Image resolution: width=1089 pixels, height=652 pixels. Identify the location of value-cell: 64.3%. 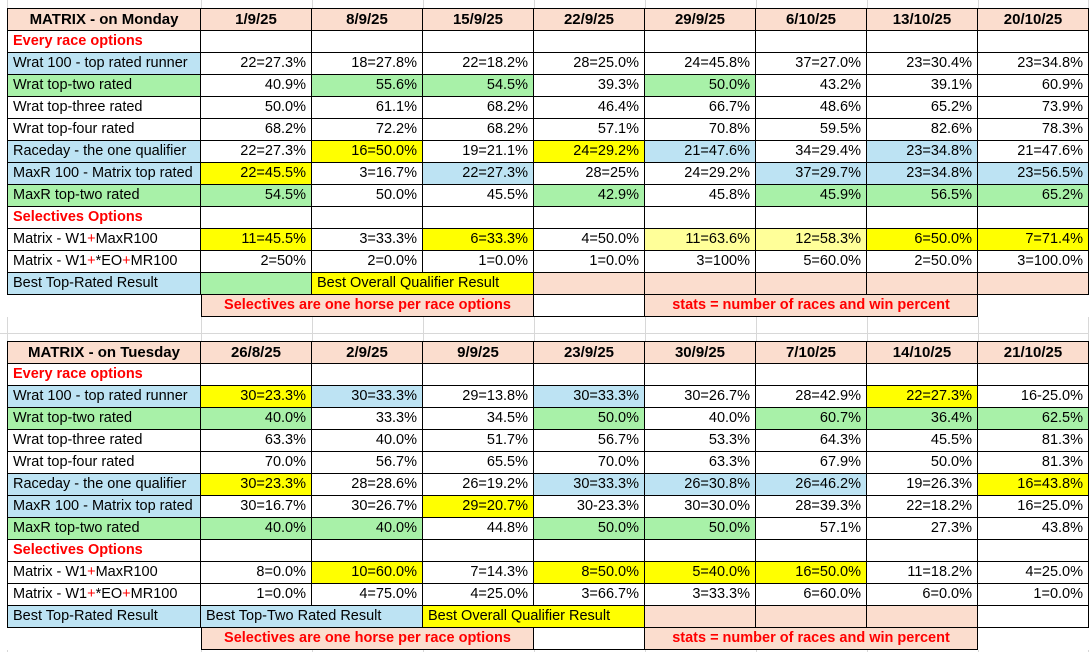
(811, 441).